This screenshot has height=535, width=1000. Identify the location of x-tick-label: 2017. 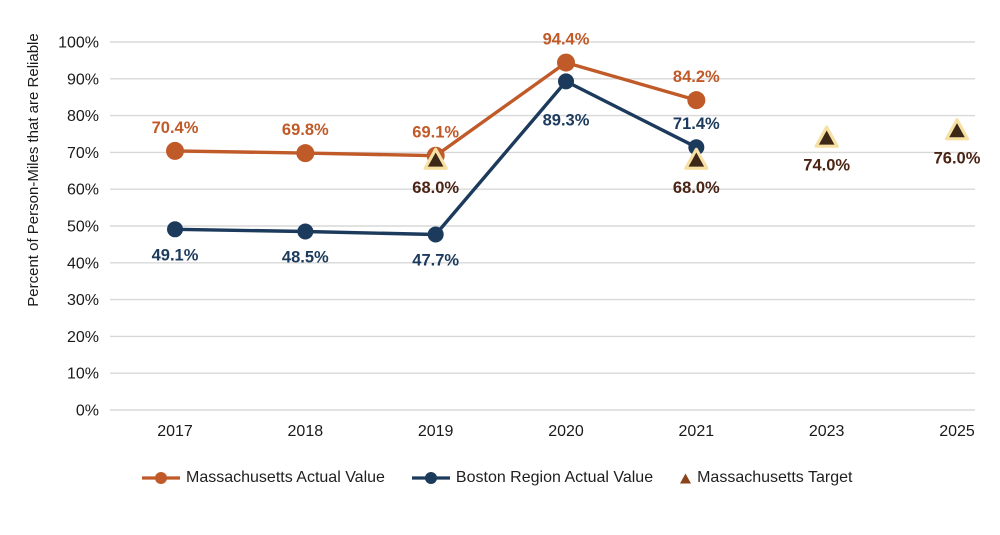
(175, 431).